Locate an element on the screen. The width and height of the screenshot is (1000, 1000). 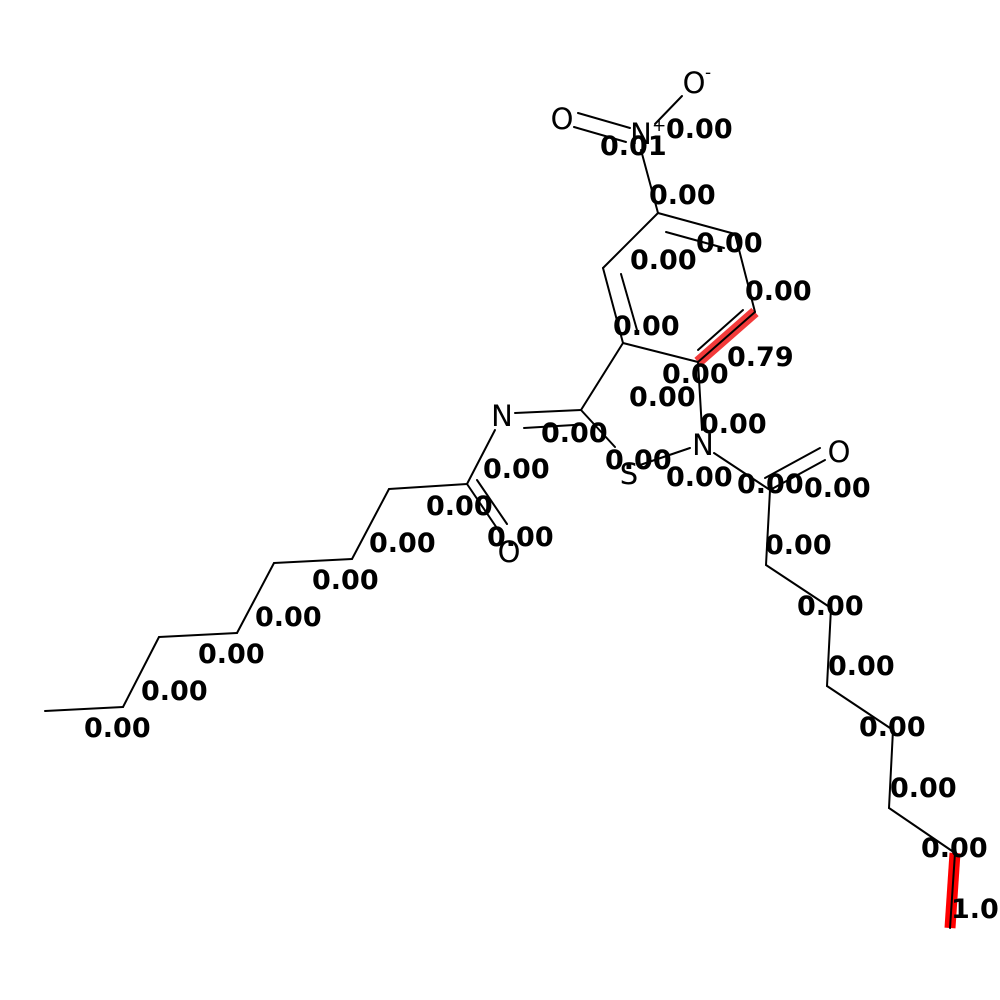
bond-imine-inner is located at coordinates (549, 426).